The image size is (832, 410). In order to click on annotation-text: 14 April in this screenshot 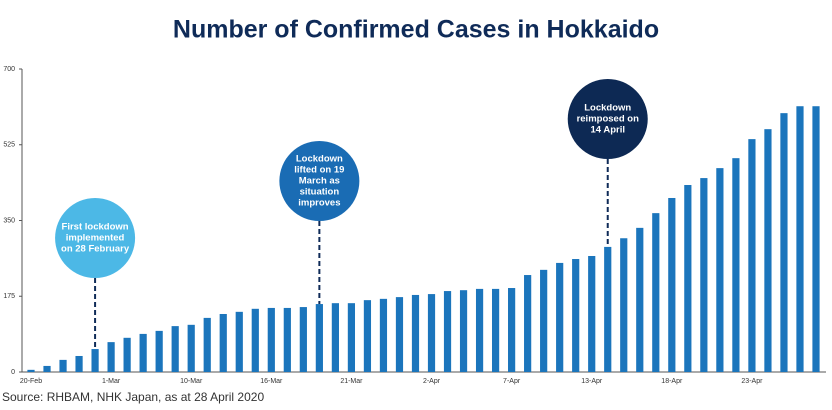, I will do `click(607, 130)`.